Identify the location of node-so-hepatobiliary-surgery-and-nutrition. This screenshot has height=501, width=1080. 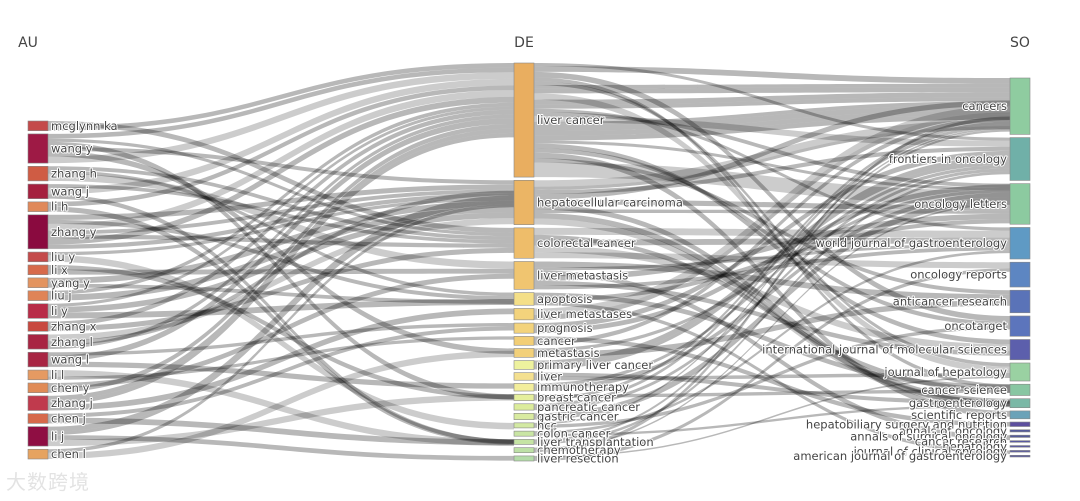
(1020, 424).